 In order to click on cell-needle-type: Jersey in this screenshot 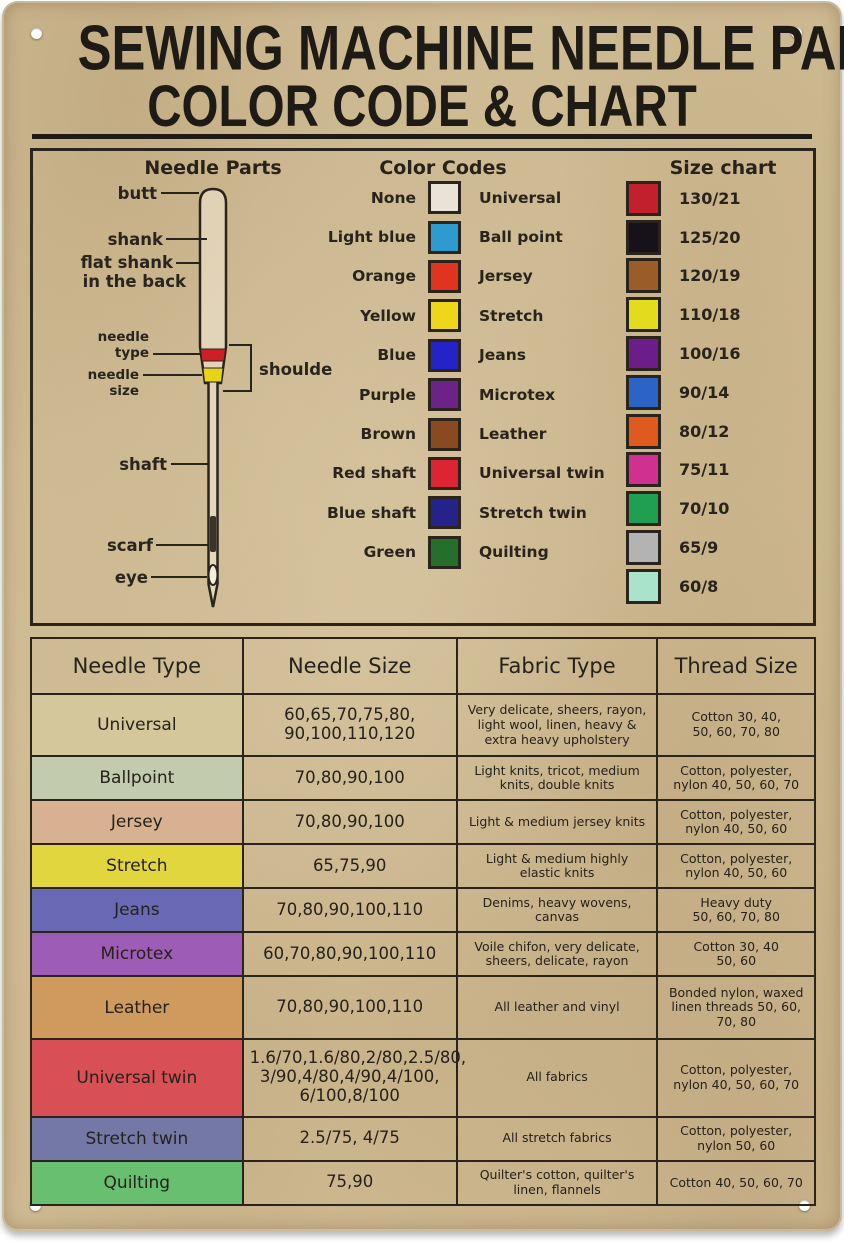, I will do `click(137, 822)`.